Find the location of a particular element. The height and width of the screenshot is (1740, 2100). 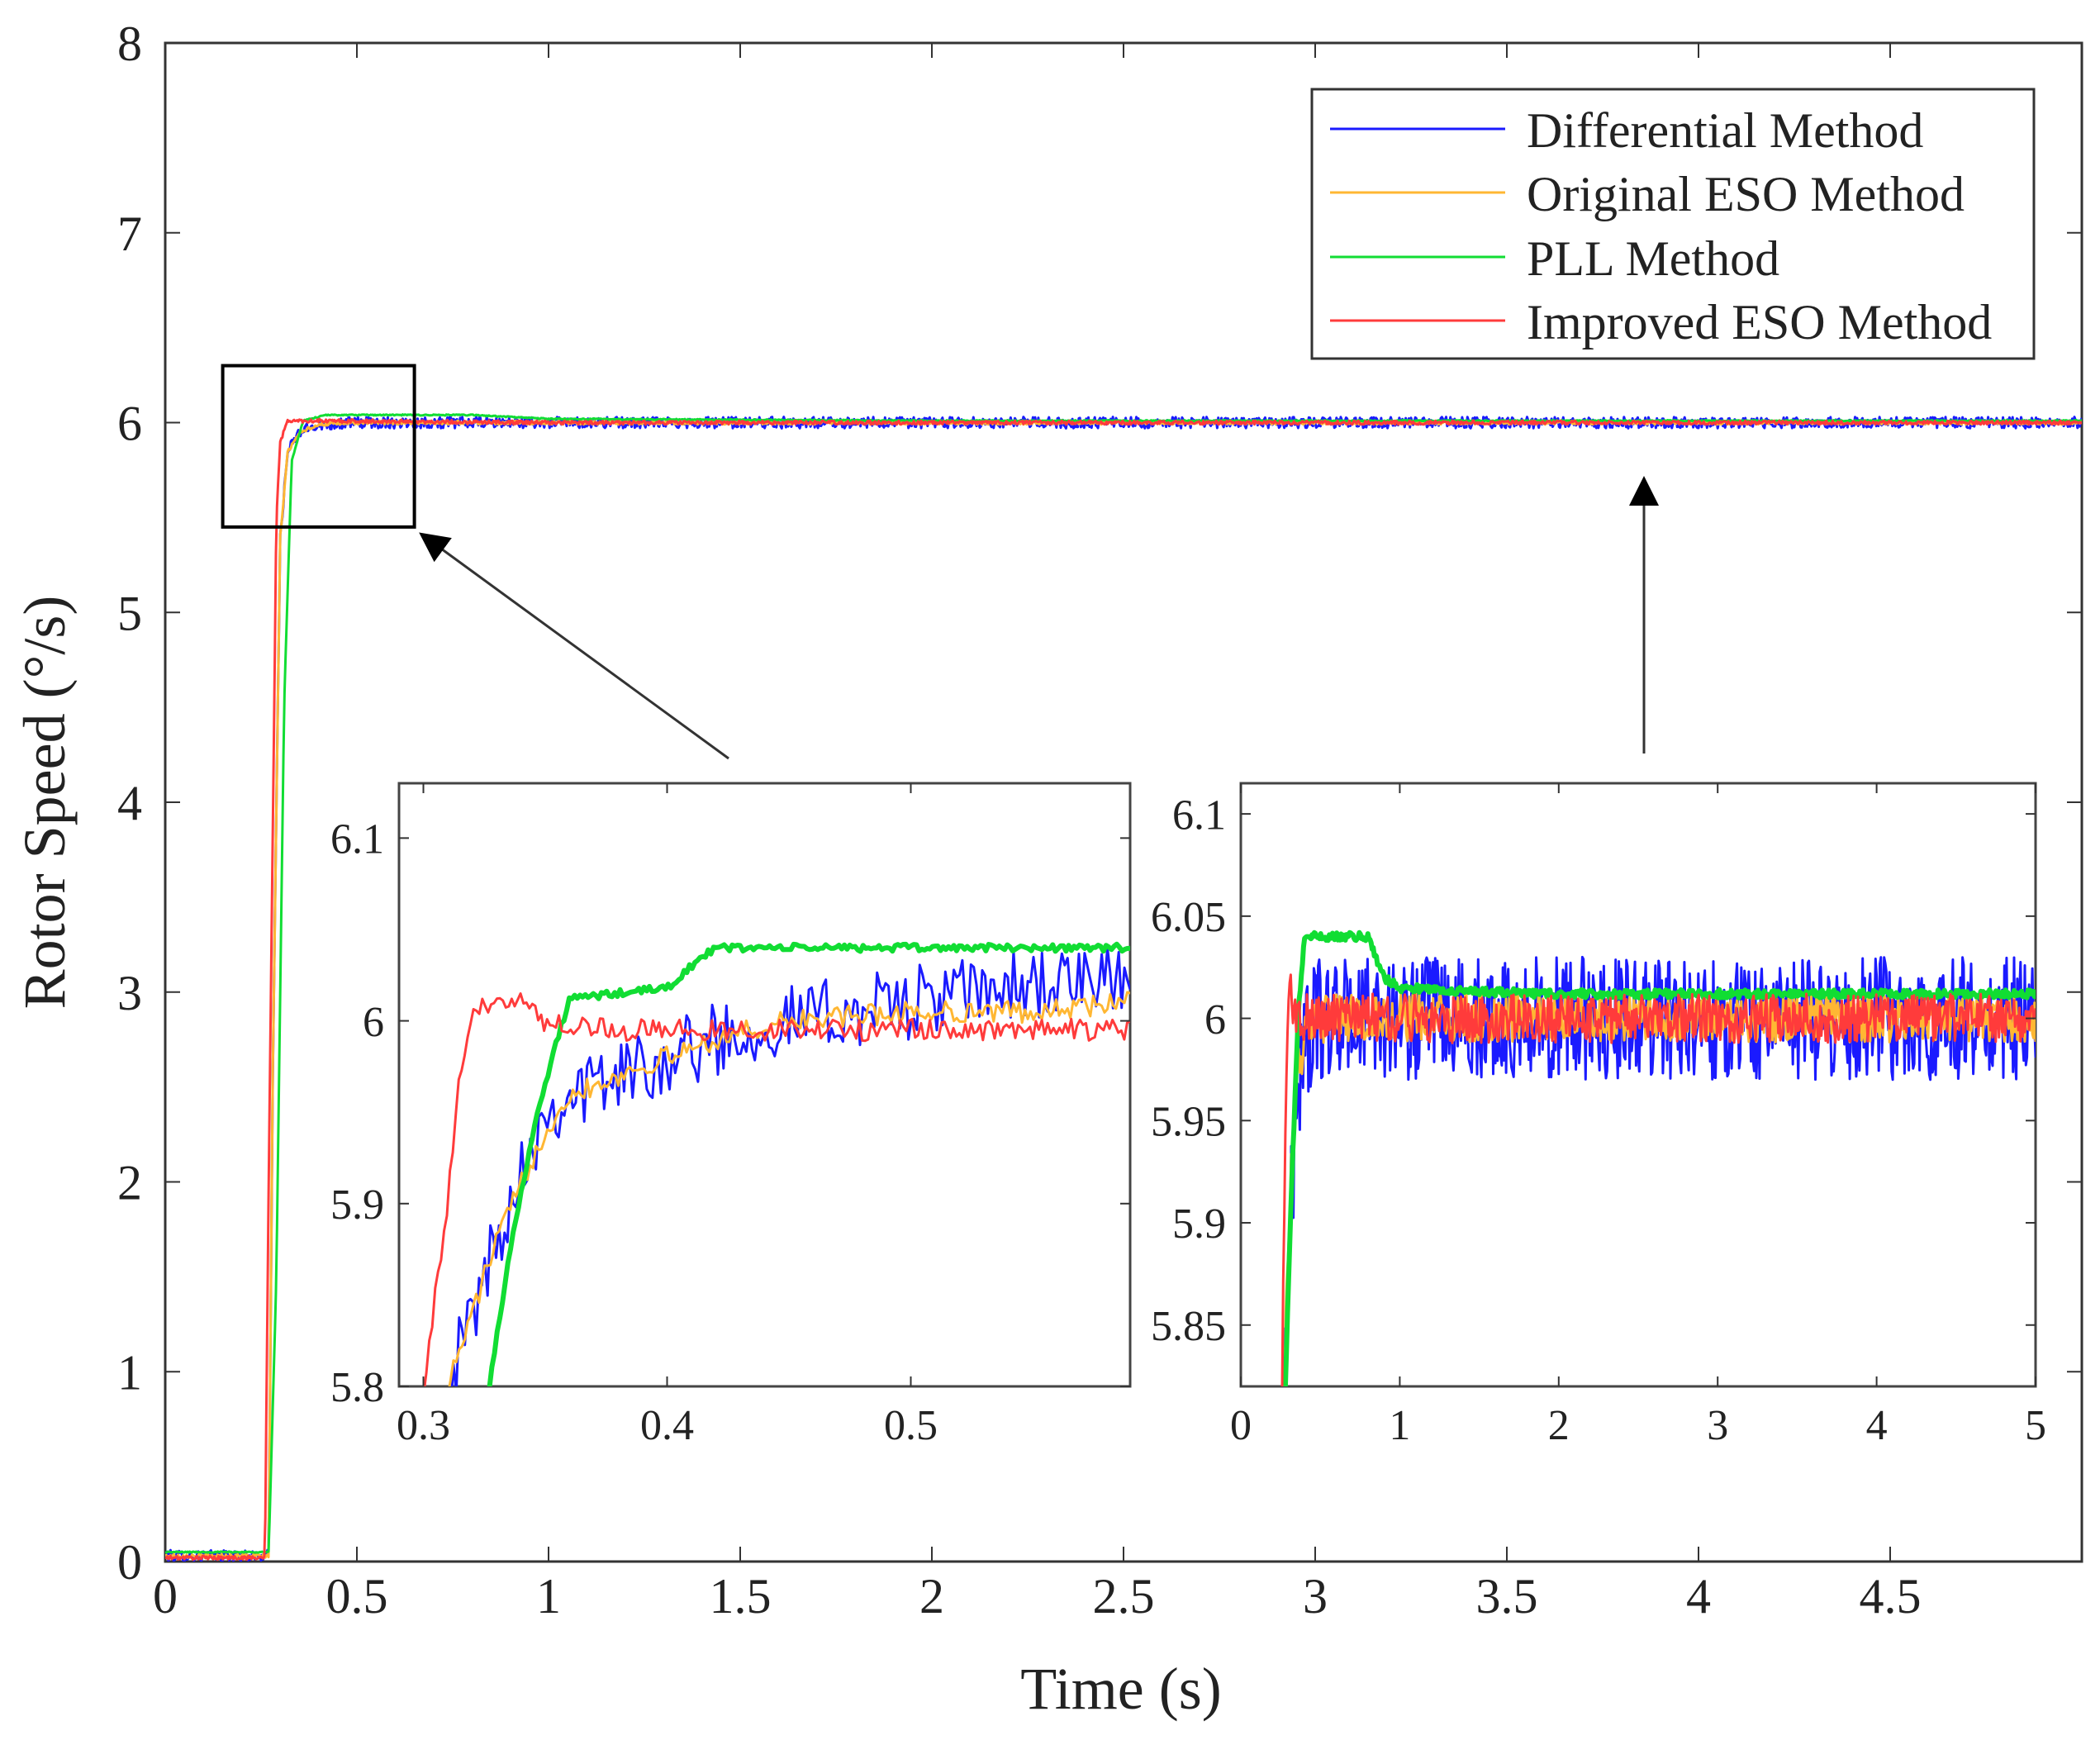

legend-label-pll: PLL Method is located at coordinates (1653, 258).